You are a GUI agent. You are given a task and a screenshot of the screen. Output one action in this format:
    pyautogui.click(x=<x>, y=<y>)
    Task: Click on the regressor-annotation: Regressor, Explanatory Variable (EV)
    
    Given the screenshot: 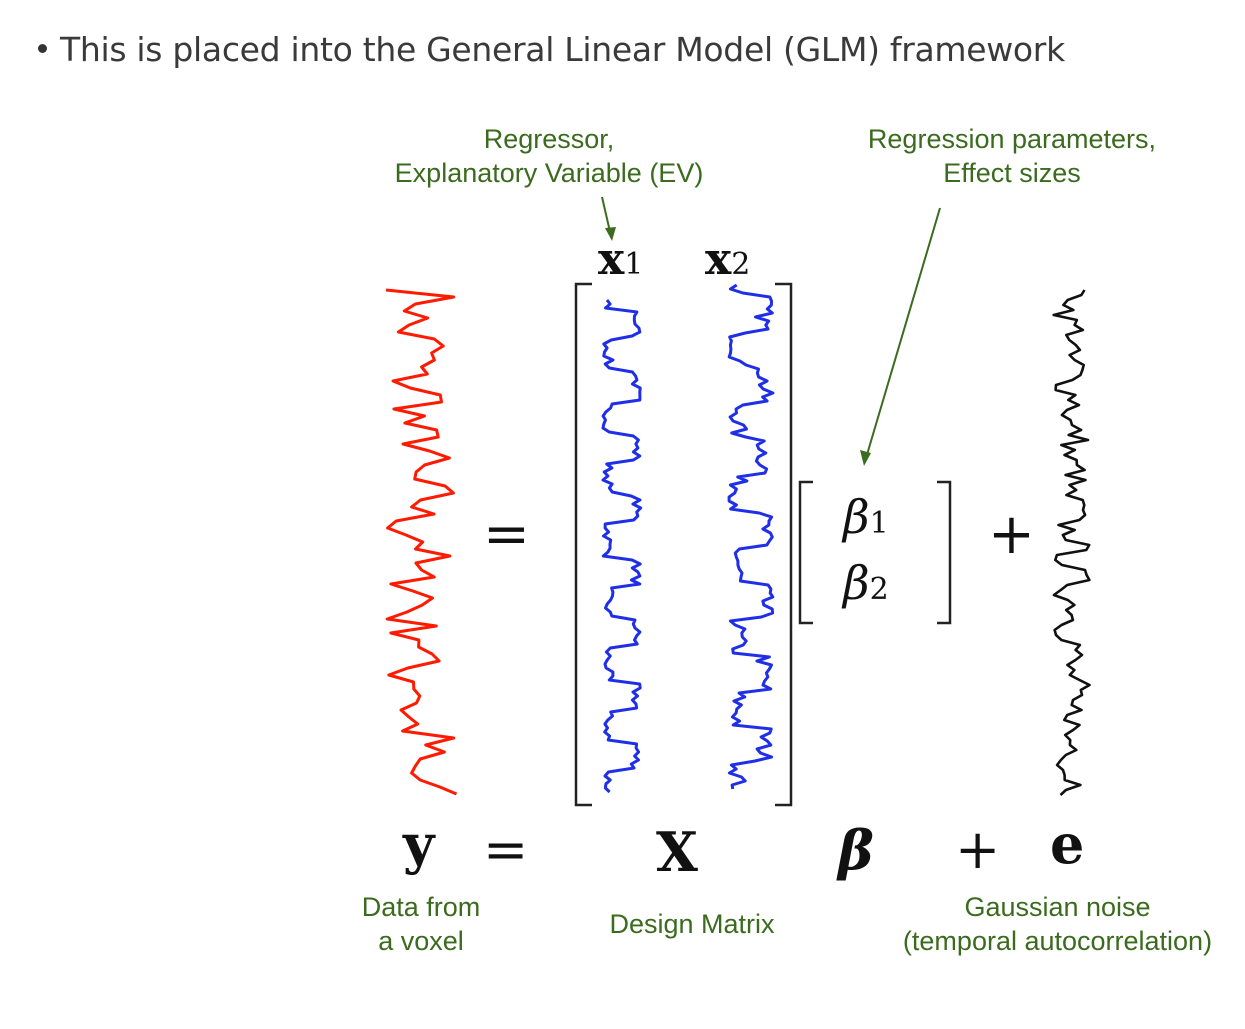 What is the action you would take?
    pyautogui.click(x=549, y=156)
    